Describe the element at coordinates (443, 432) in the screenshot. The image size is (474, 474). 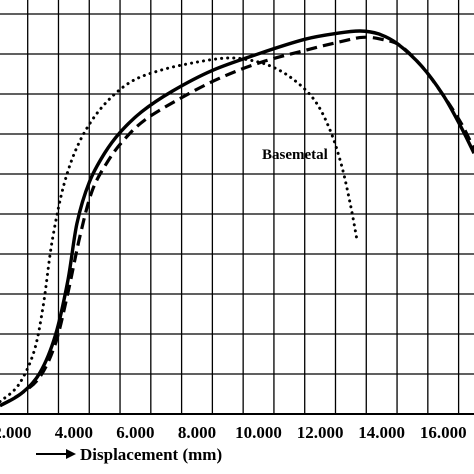
I see `x-tick-label-7: 16.000` at that location.